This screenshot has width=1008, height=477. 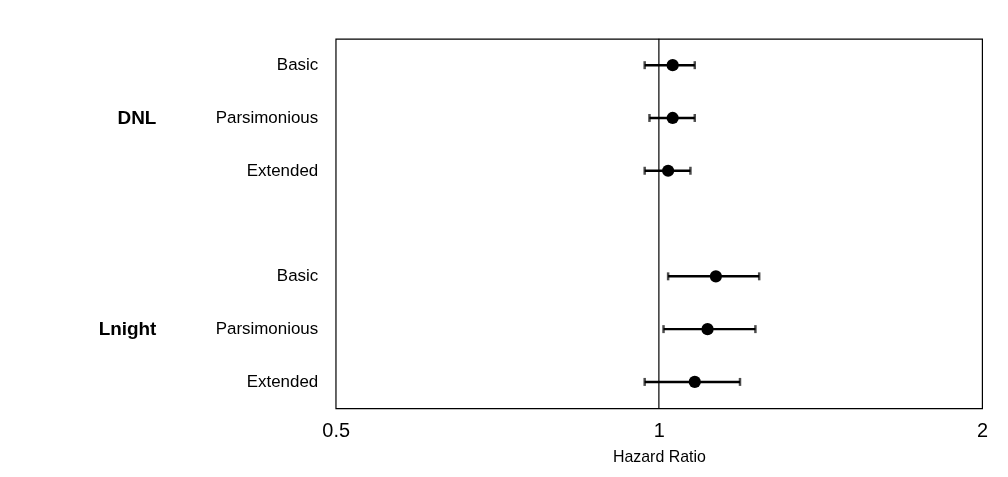 I want to click on text: DNL, so click(x=137, y=117).